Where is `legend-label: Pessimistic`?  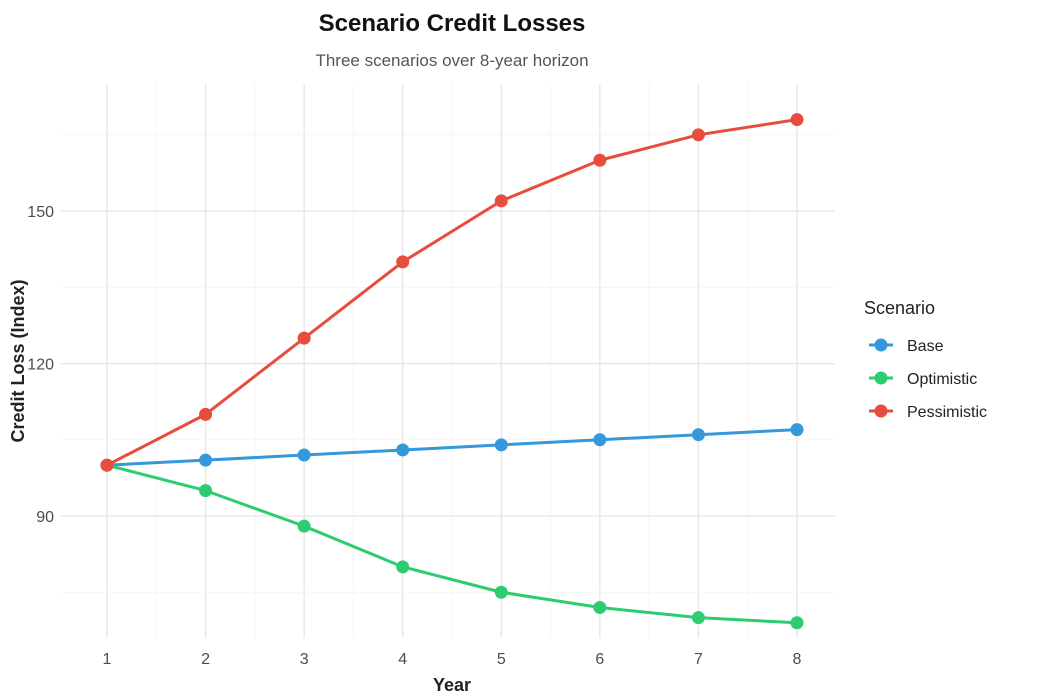 legend-label: Pessimistic is located at coordinates (947, 412).